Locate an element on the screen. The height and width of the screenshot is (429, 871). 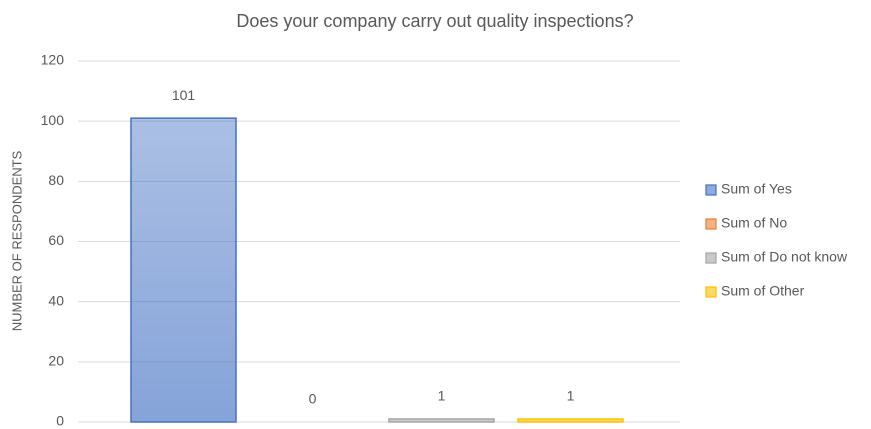
data-label: 0 is located at coordinates (313, 399).